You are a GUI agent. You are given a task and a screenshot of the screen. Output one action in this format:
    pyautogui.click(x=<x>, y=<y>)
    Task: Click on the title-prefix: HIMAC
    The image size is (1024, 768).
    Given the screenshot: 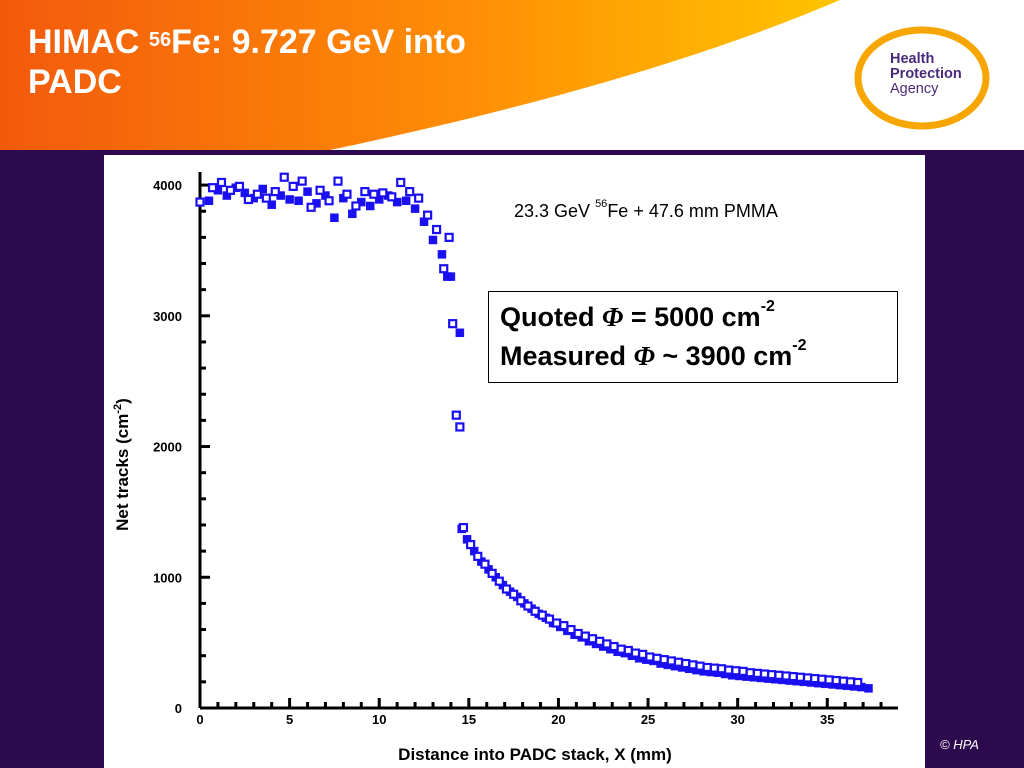 What is the action you would take?
    pyautogui.click(x=88, y=42)
    